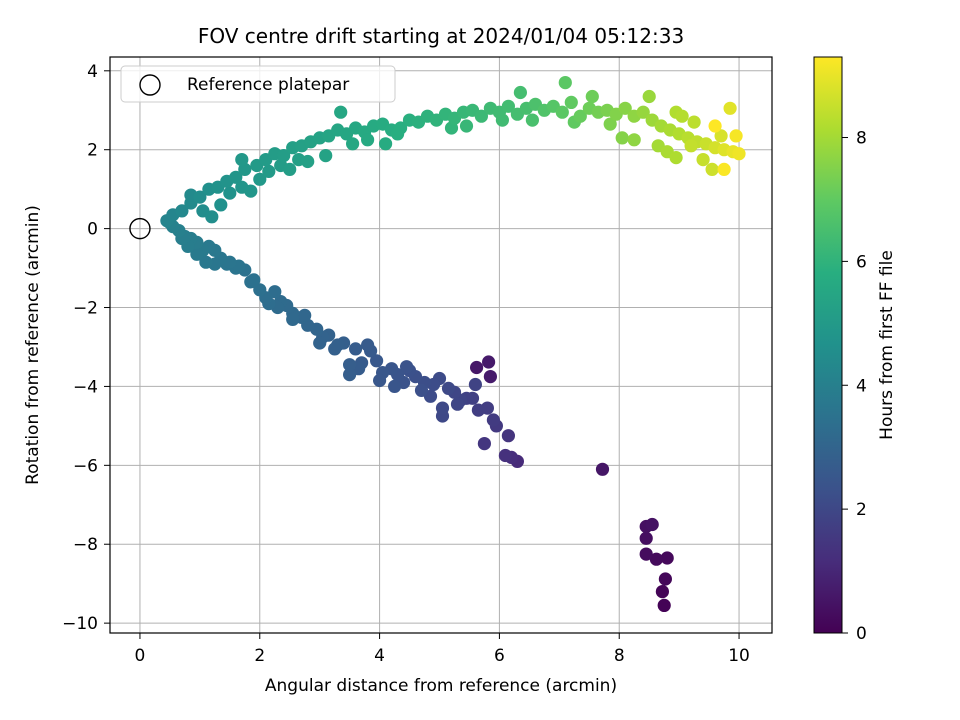 This screenshot has height=720, width=960. I want to click on colorbar-gradient, so click(828, 345).